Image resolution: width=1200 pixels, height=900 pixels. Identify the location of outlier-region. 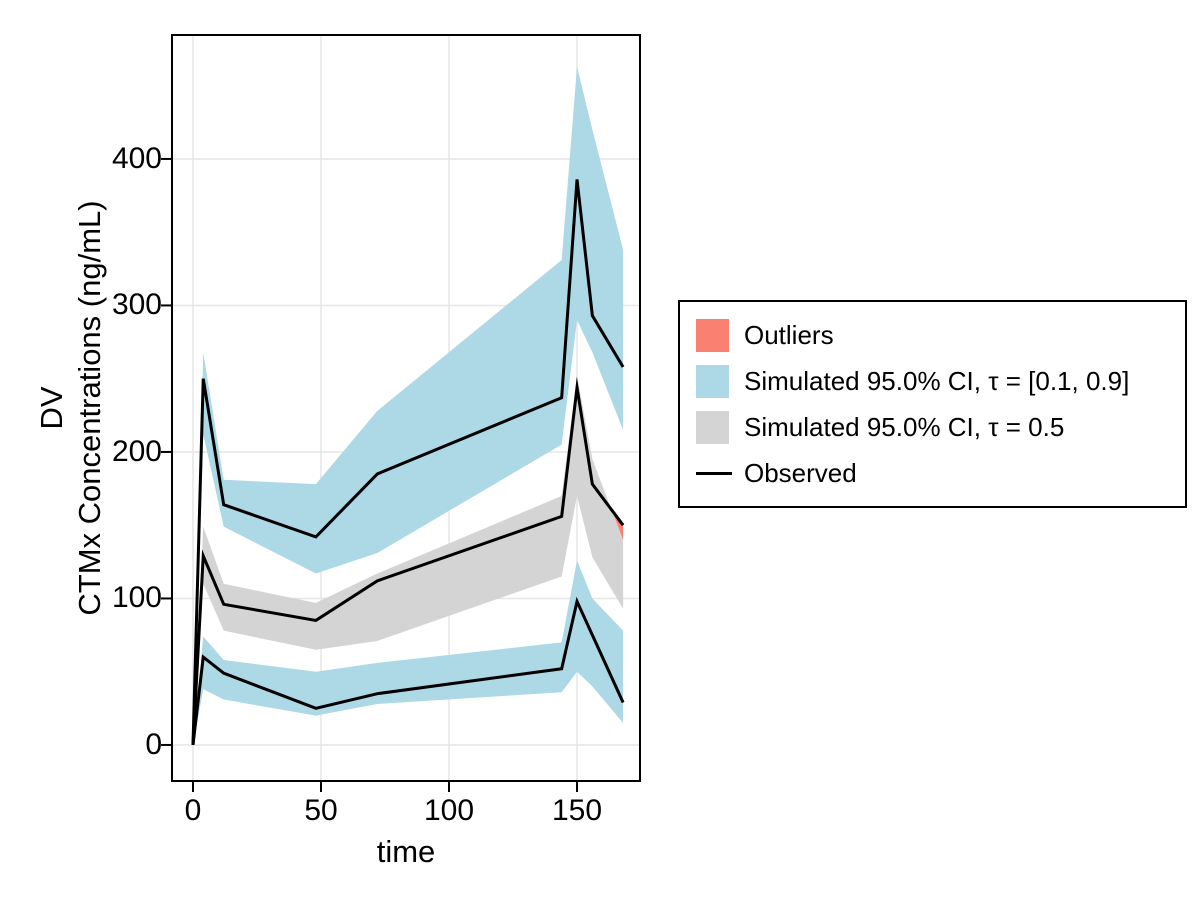
(617, 524).